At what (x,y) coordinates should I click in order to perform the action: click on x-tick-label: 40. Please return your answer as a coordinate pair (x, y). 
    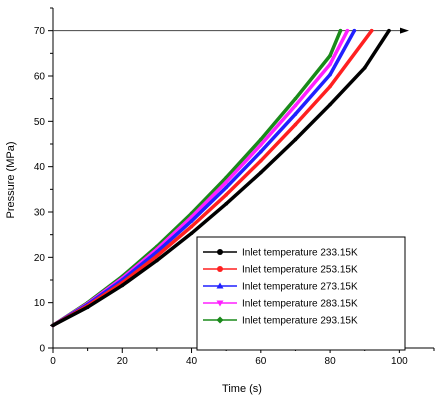
    Looking at the image, I should click on (192, 361).